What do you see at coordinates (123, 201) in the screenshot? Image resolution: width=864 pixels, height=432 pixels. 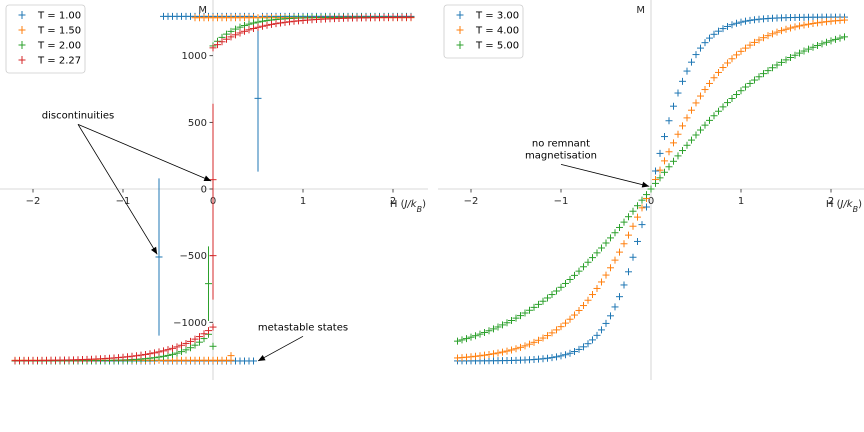 I see `x-tick-label: −1` at bounding box center [123, 201].